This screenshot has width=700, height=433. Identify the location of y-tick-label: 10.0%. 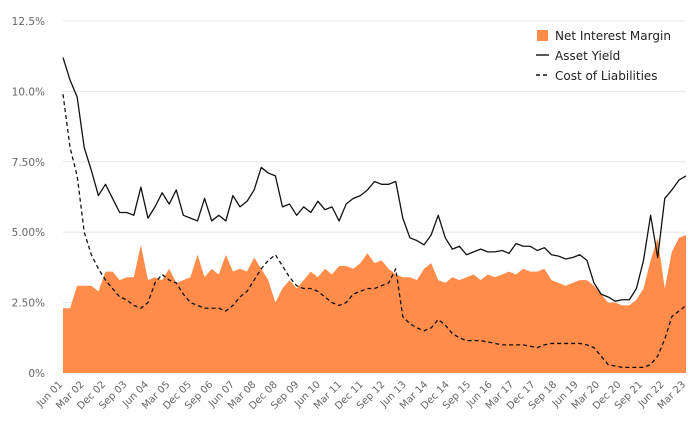
(28, 92).